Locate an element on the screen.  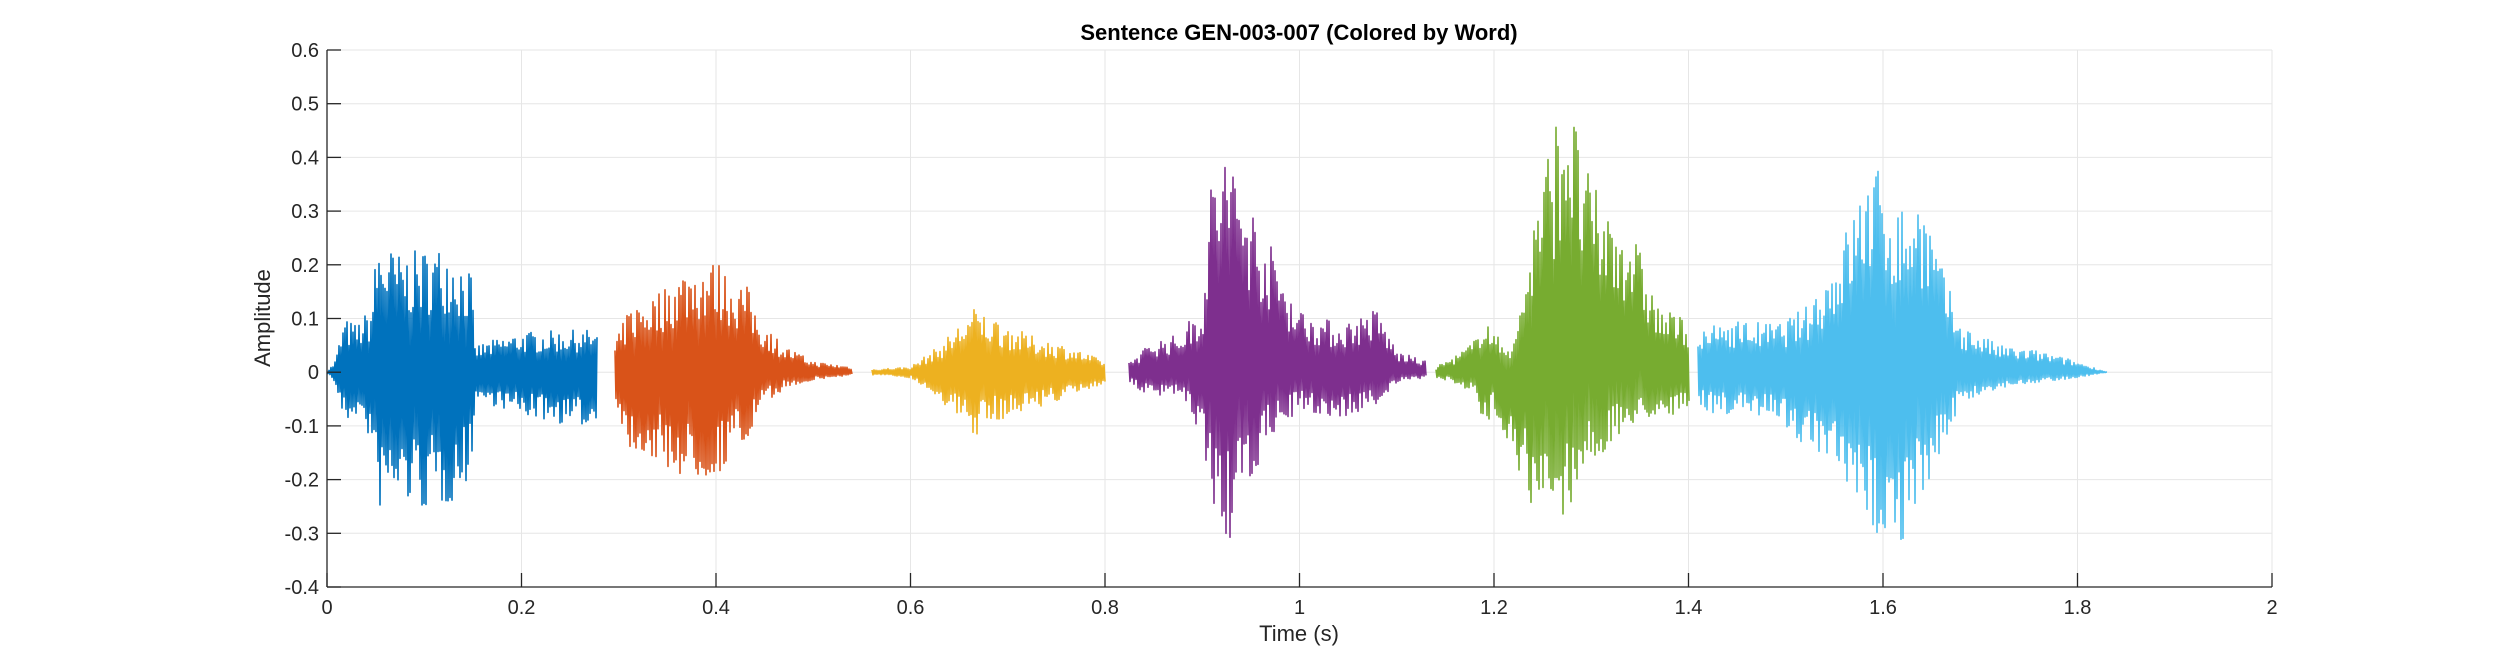
y-tick-label: -0.2 is located at coordinates (302, 481).